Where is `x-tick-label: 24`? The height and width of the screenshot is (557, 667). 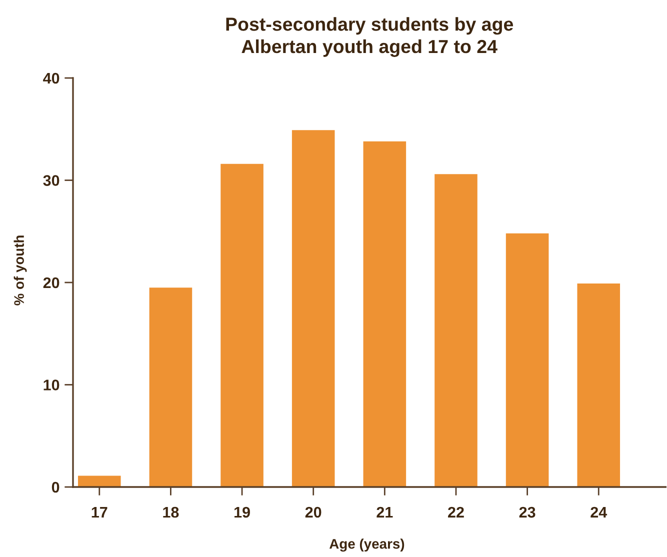
x-tick-label: 24 is located at coordinates (599, 512).